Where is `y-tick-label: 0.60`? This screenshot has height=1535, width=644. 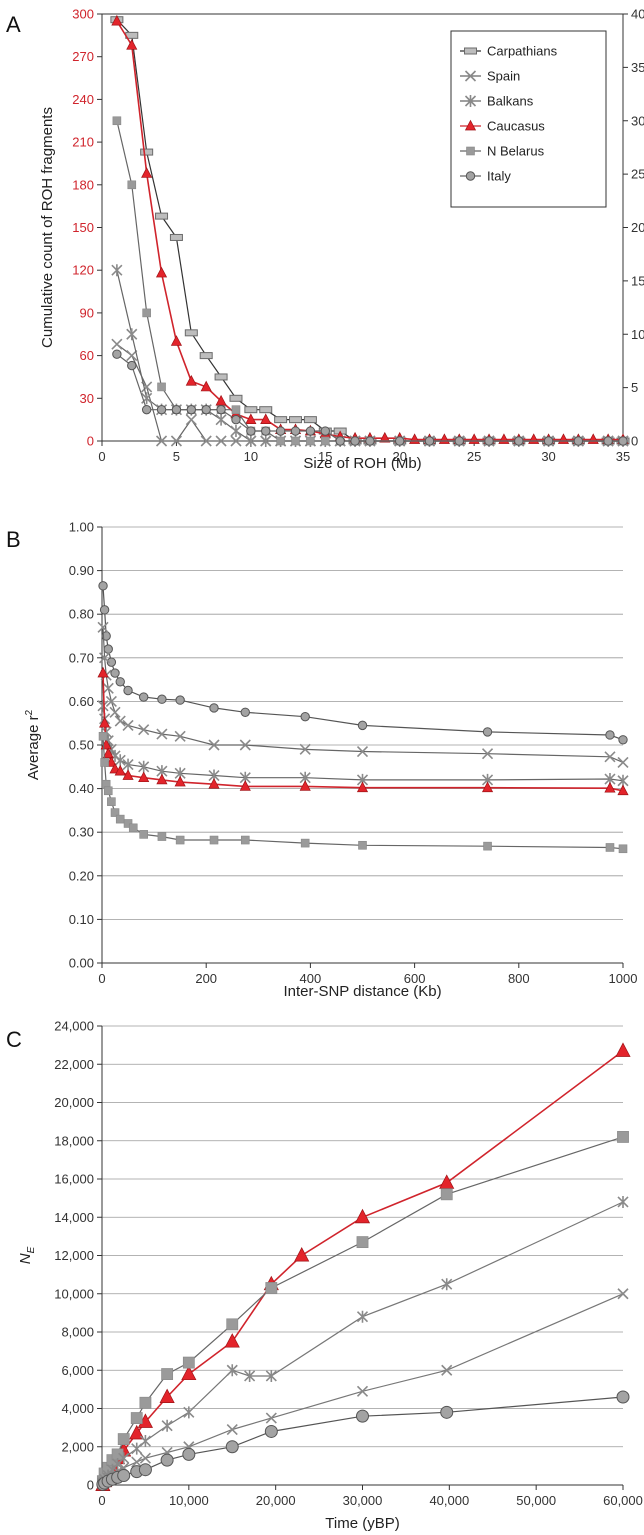
y-tick-label: 0.60 is located at coordinates (81, 701).